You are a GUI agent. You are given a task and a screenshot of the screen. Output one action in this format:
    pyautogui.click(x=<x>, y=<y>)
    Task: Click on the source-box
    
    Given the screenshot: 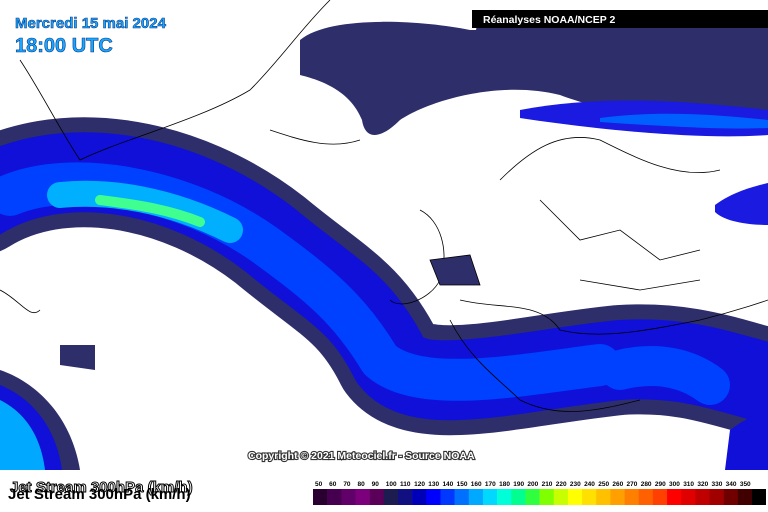 What is the action you would take?
    pyautogui.click(x=620, y=19)
    